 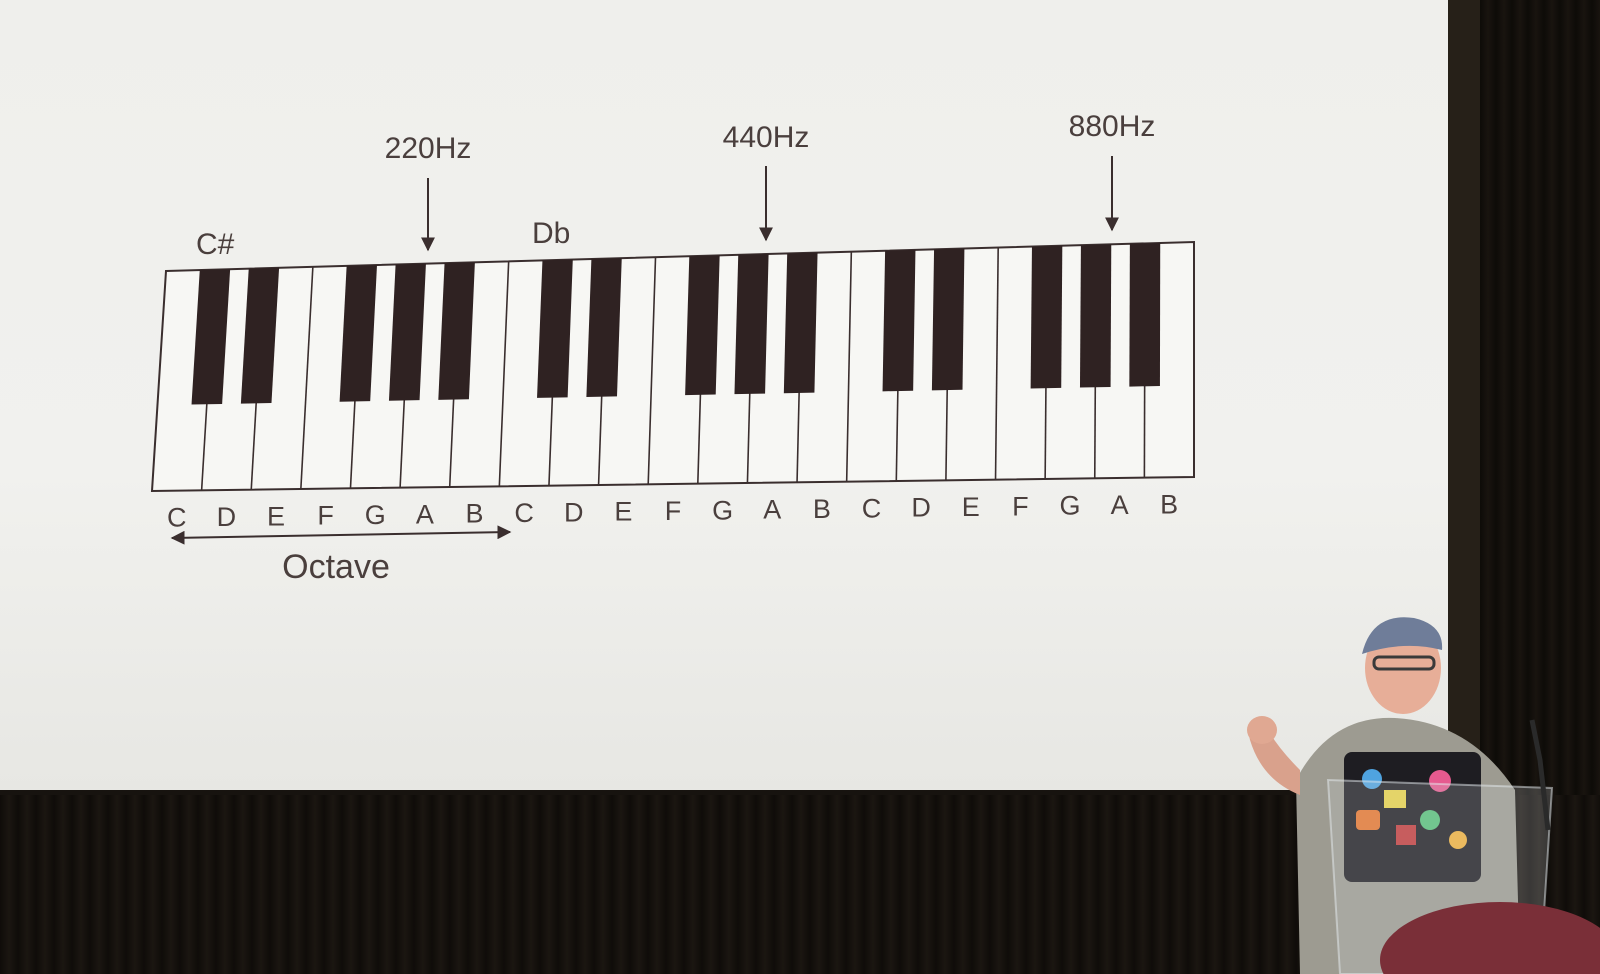 What do you see at coordinates (1112, 126) in the screenshot?
I see `frequency-label: 880Hz` at bounding box center [1112, 126].